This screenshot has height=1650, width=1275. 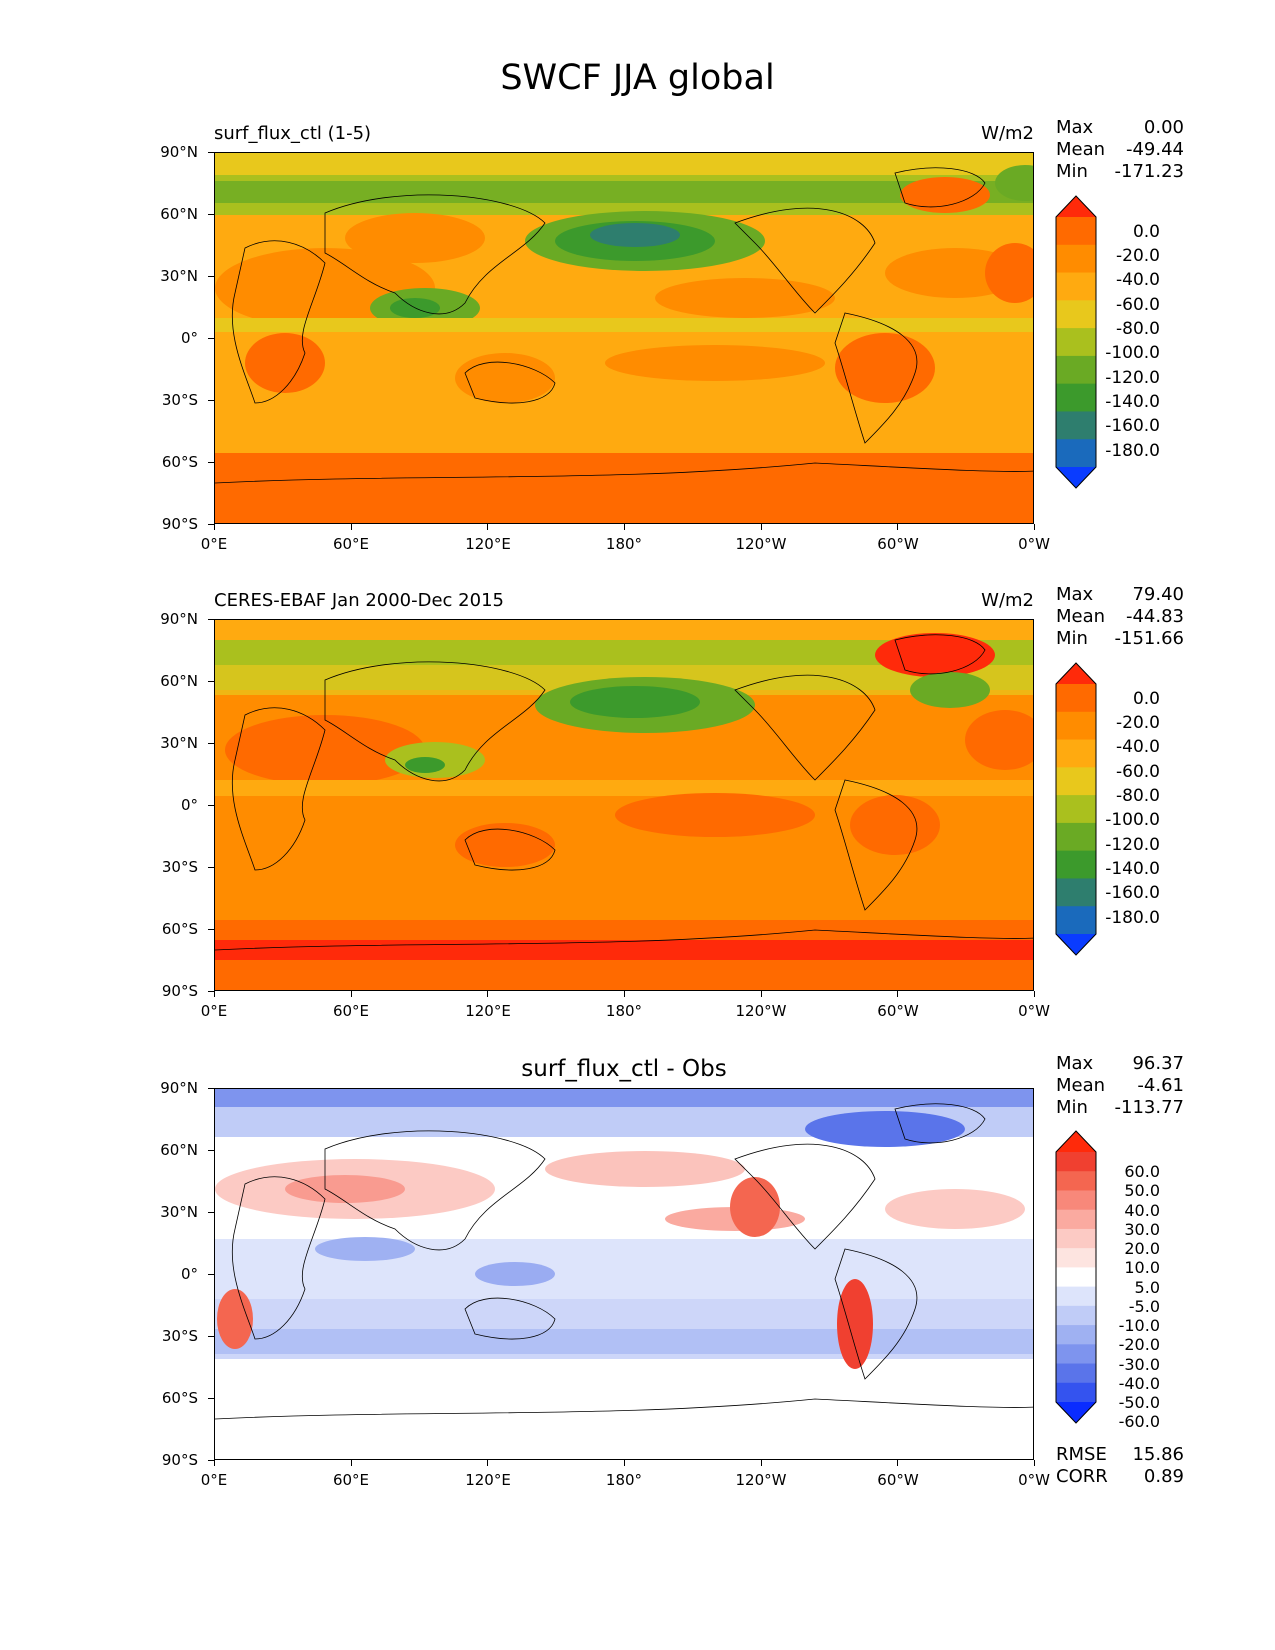 What do you see at coordinates (1142, 1191) in the screenshot?
I see `colorbar-label: 50.0` at bounding box center [1142, 1191].